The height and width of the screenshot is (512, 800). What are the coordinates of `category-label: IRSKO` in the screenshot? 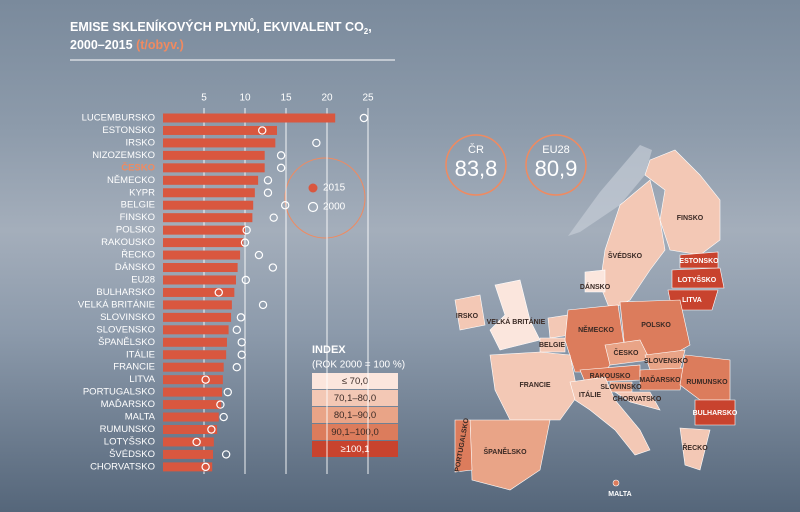 It's located at (140, 142).